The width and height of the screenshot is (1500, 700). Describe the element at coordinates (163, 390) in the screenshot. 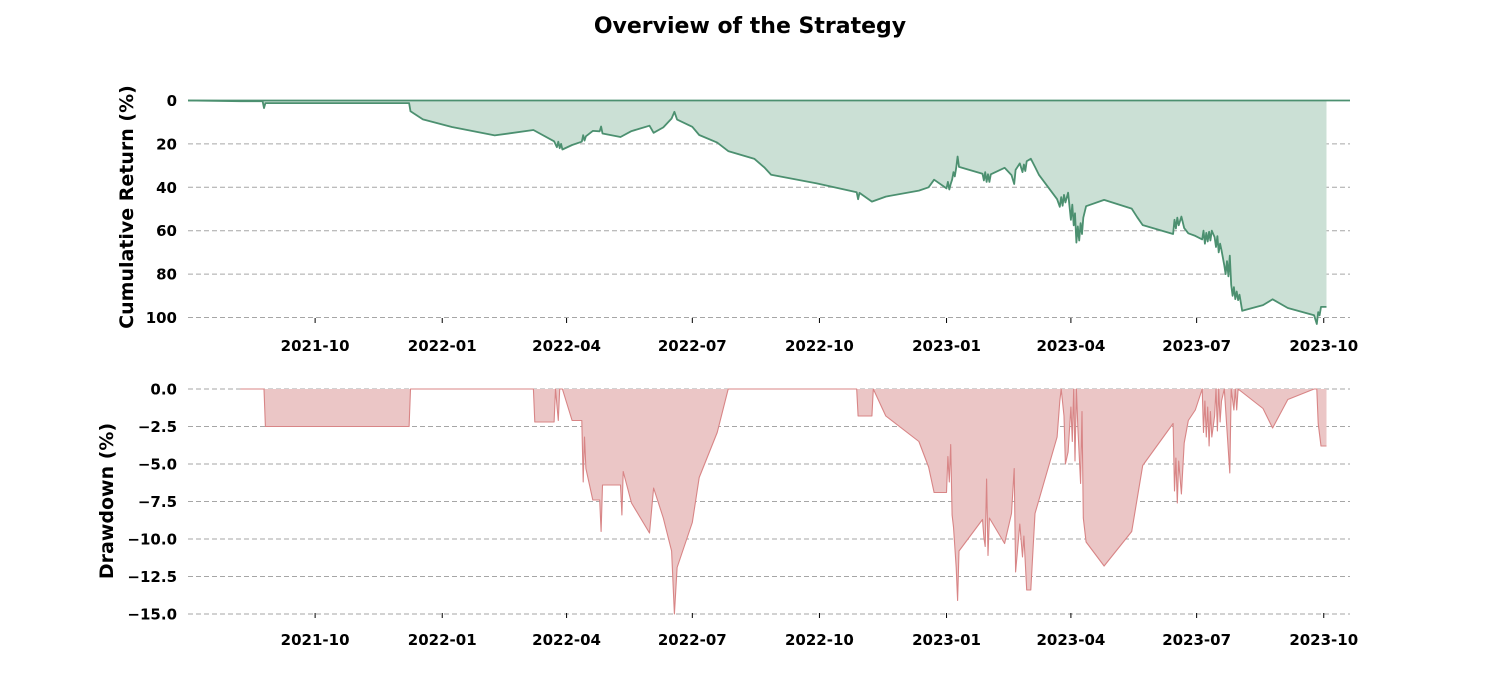

I see `y-tick-label: 0.0` at that location.